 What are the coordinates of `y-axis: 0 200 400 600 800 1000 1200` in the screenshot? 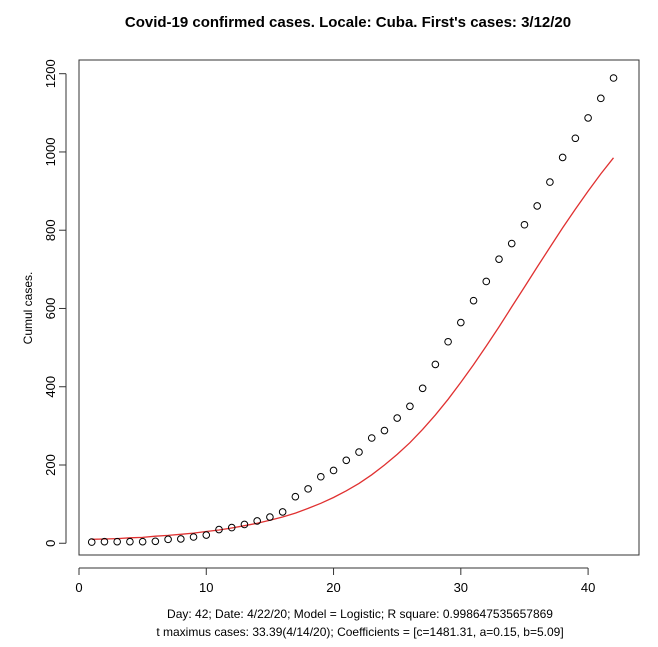 It's located at (55, 303).